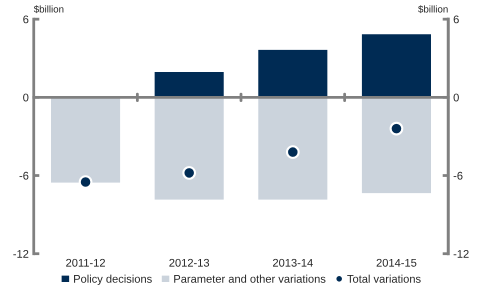 This screenshot has width=482, height=295. Describe the element at coordinates (250, 278) in the screenshot. I see `legend-label: Parameter and other variations` at that location.